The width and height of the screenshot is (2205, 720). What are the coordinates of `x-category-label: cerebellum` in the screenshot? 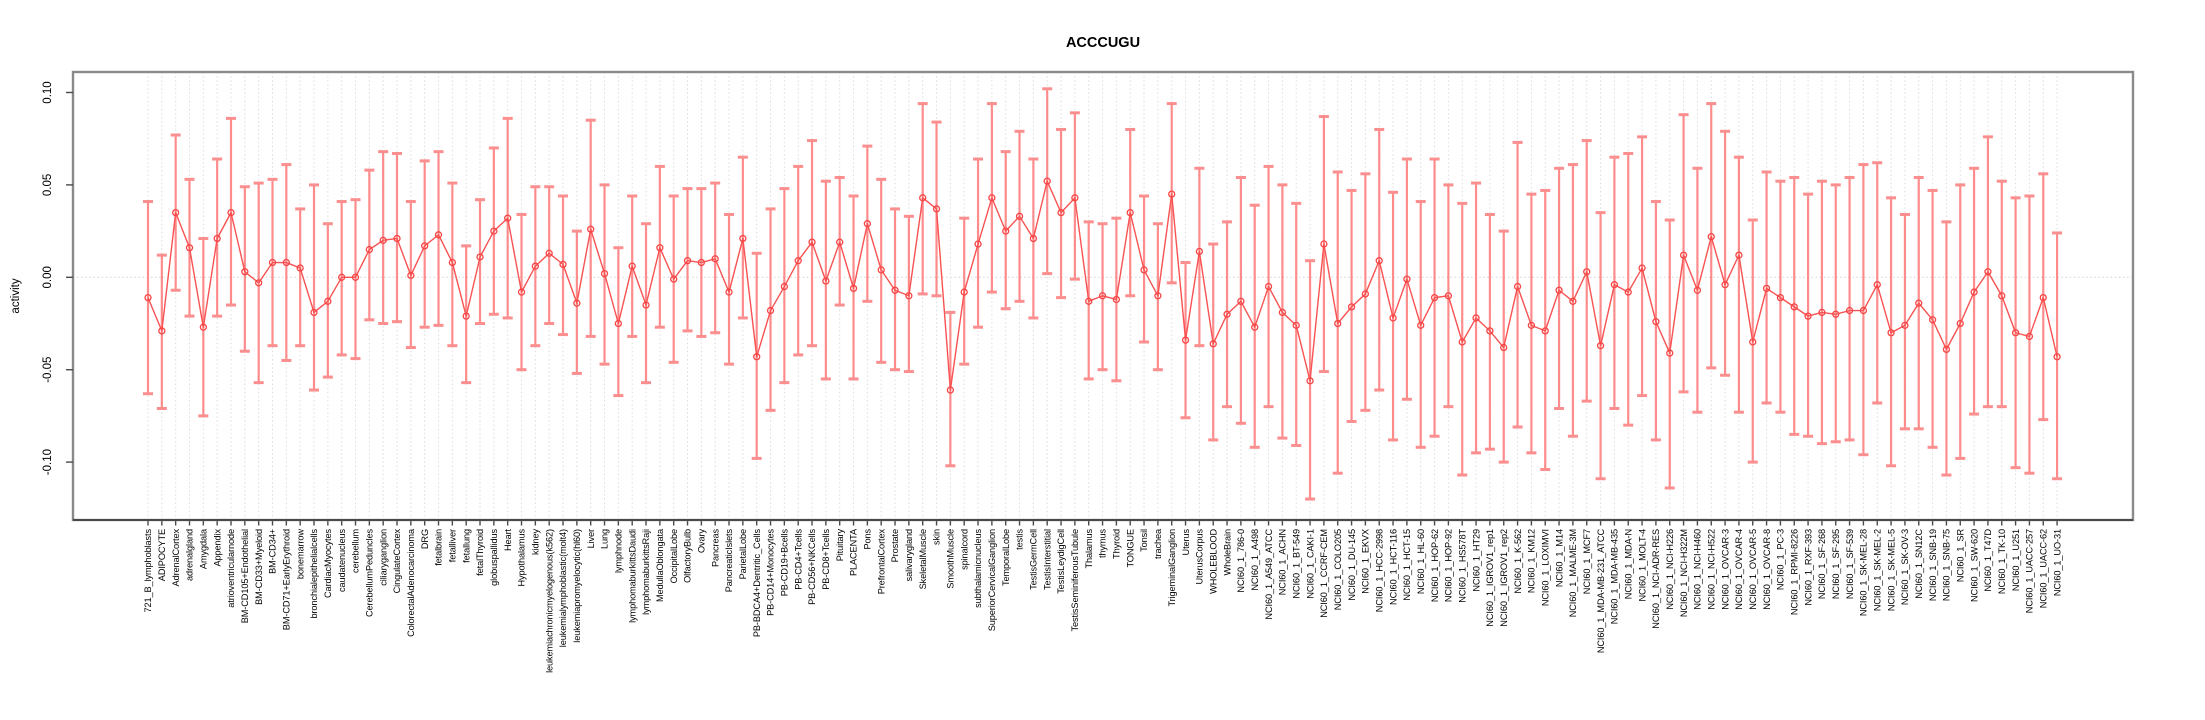 It's located at (356, 551).